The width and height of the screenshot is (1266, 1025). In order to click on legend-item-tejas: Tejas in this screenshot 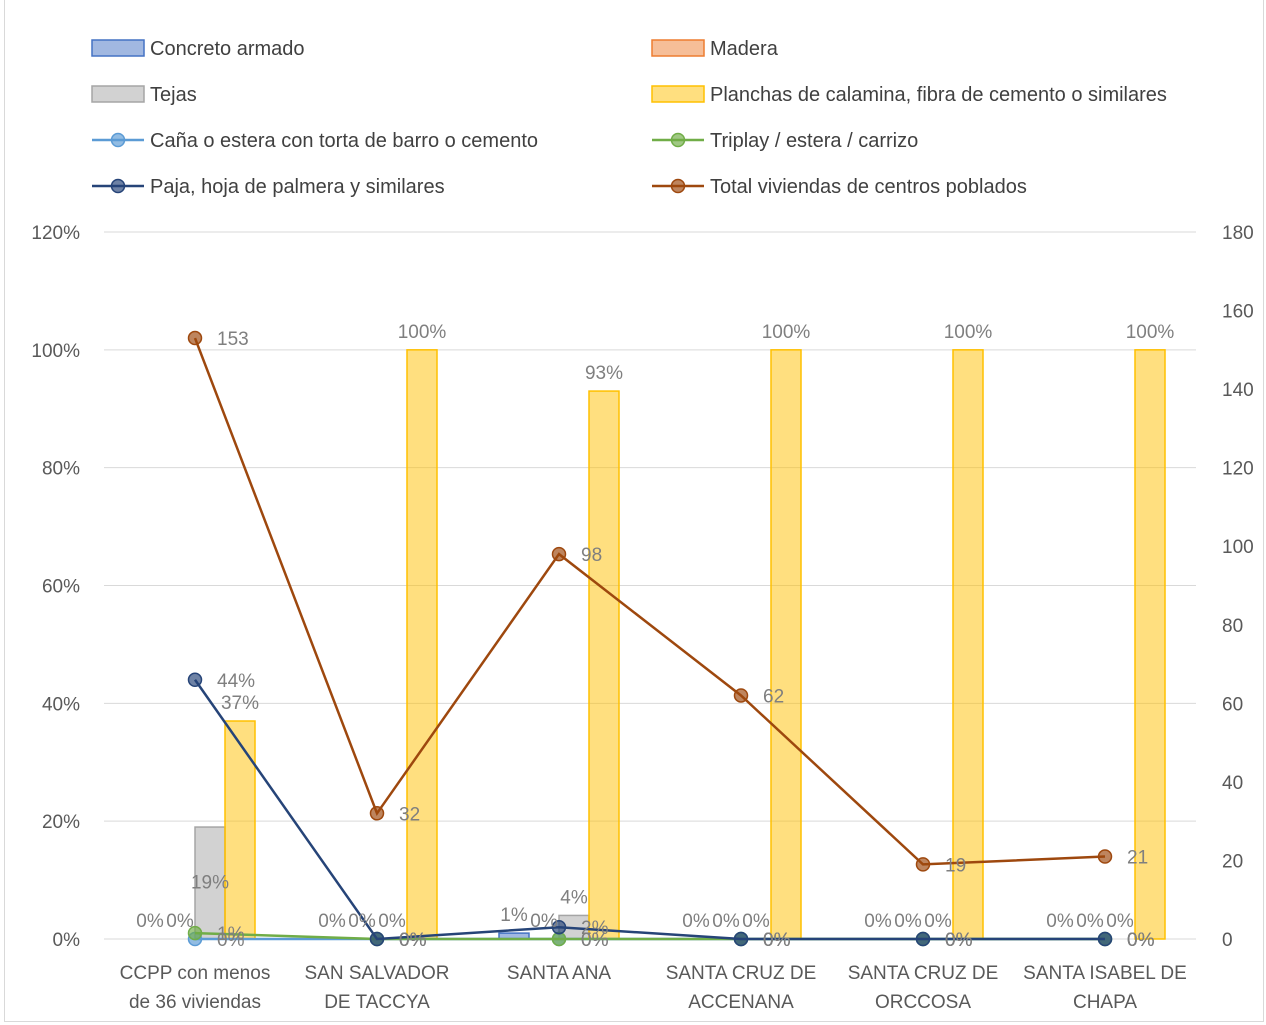, I will do `click(144, 95)`.